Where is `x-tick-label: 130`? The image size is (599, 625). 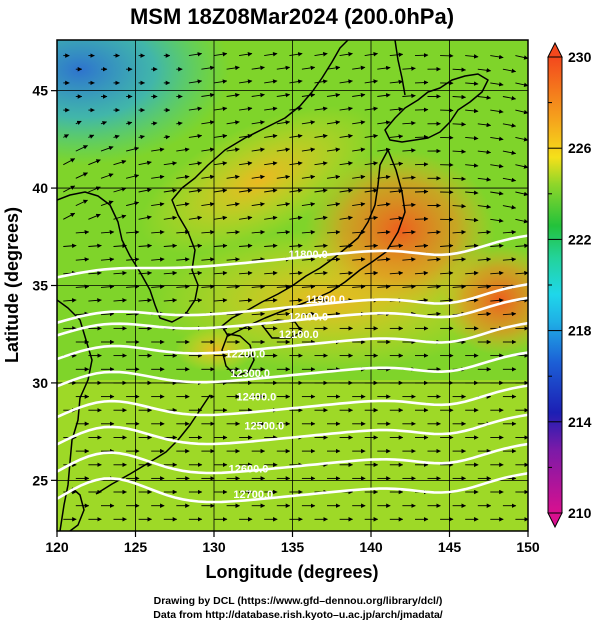
x-tick-label: 130 is located at coordinates (214, 547).